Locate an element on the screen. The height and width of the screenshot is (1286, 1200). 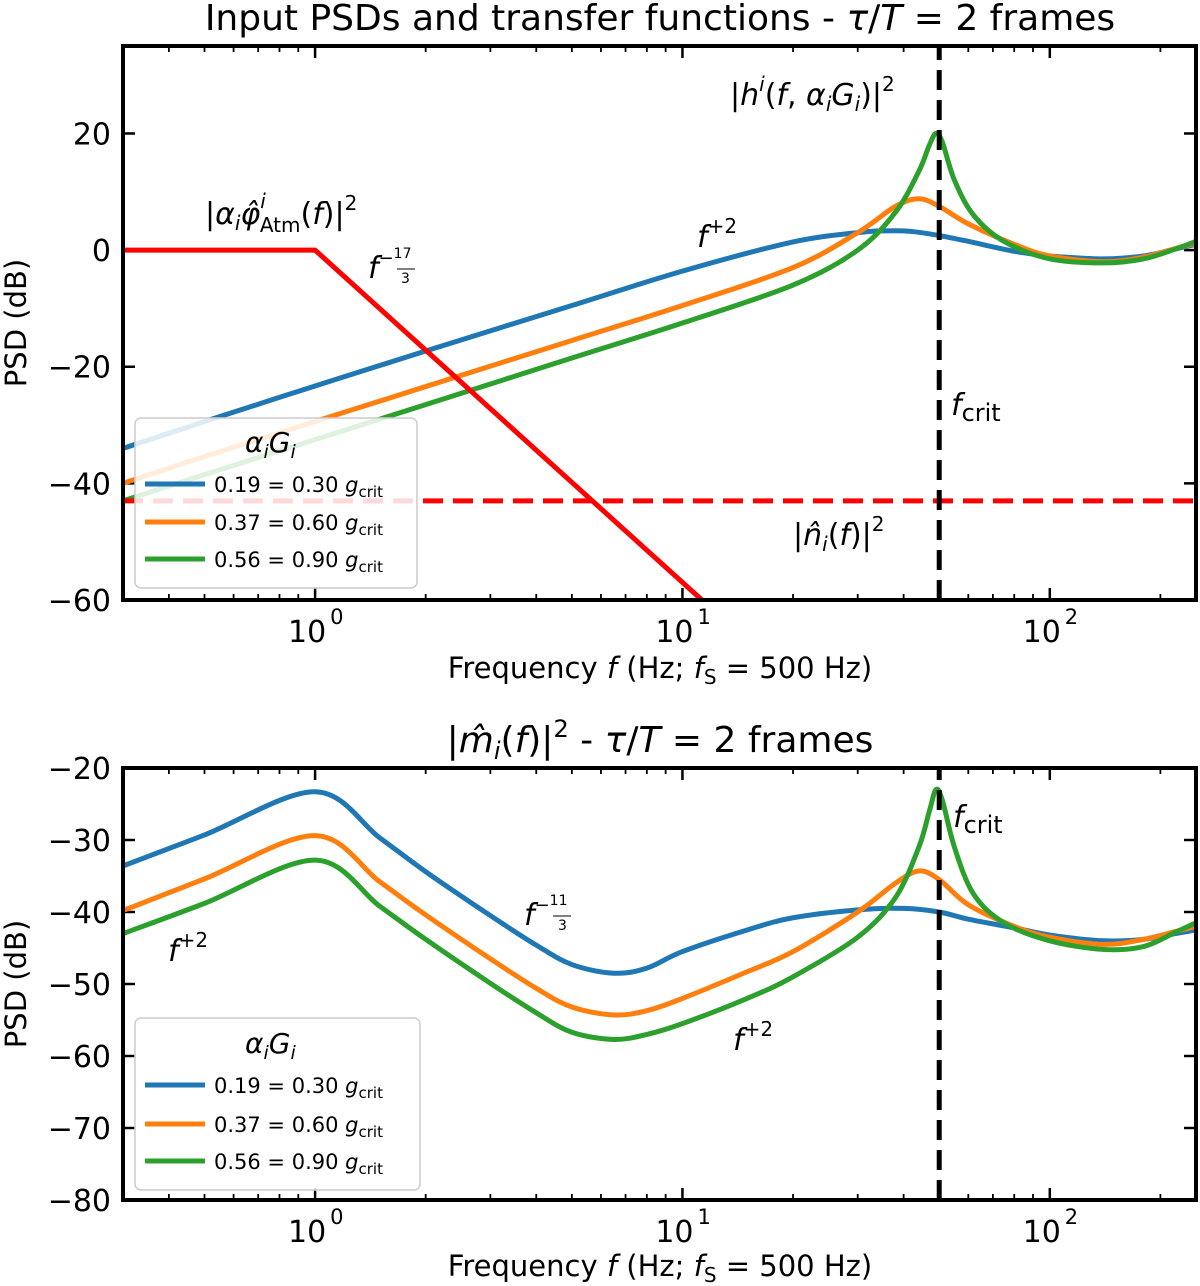
bottom-legend-title: αiGi is located at coordinates (270, 1045).